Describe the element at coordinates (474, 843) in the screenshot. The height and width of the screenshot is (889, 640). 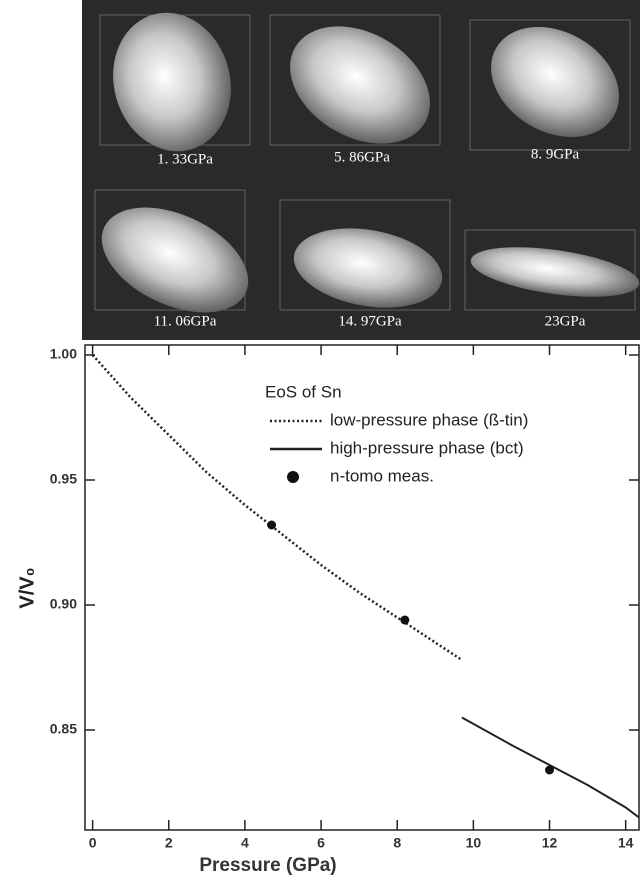
I see `x-tick-label: 10` at that location.